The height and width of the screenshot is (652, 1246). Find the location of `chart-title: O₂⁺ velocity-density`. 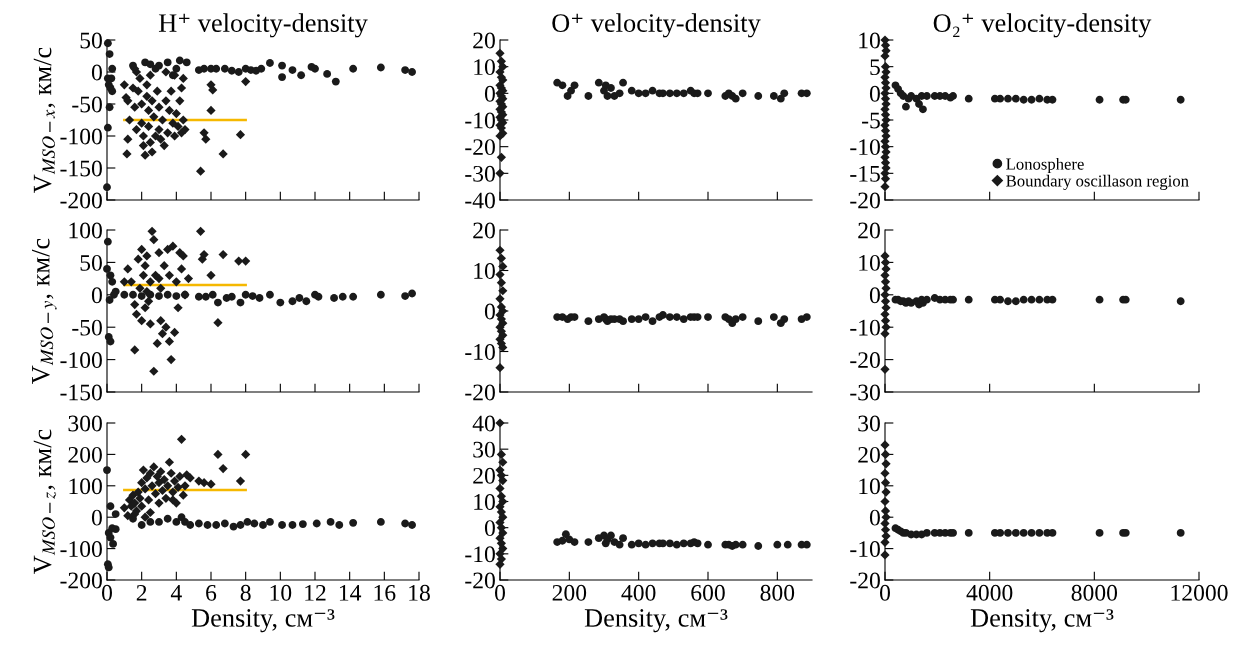

chart-title: O₂⁺ velocity-density is located at coordinates (1042, 25).